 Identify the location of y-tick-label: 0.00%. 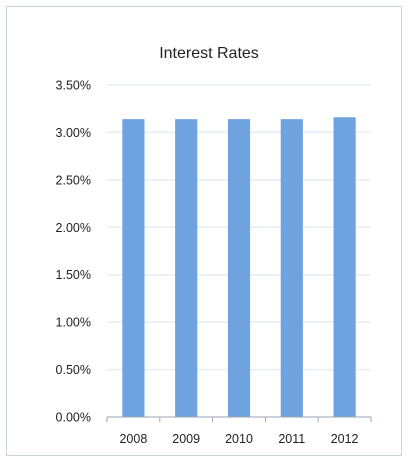
(73, 418).